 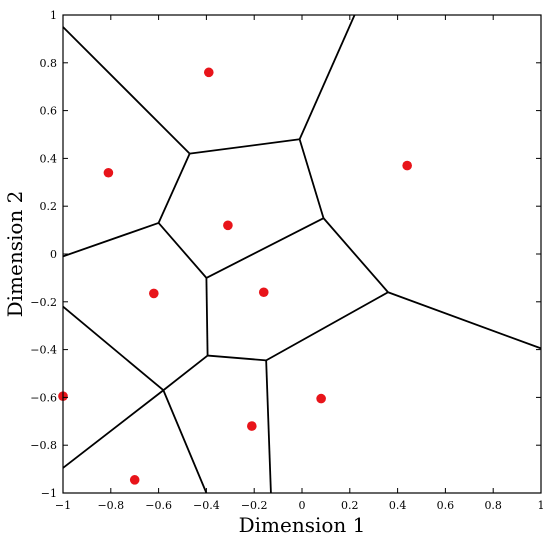 What do you see at coordinates (350, 505) in the screenshot?
I see `x-tick-label: 0.2` at bounding box center [350, 505].